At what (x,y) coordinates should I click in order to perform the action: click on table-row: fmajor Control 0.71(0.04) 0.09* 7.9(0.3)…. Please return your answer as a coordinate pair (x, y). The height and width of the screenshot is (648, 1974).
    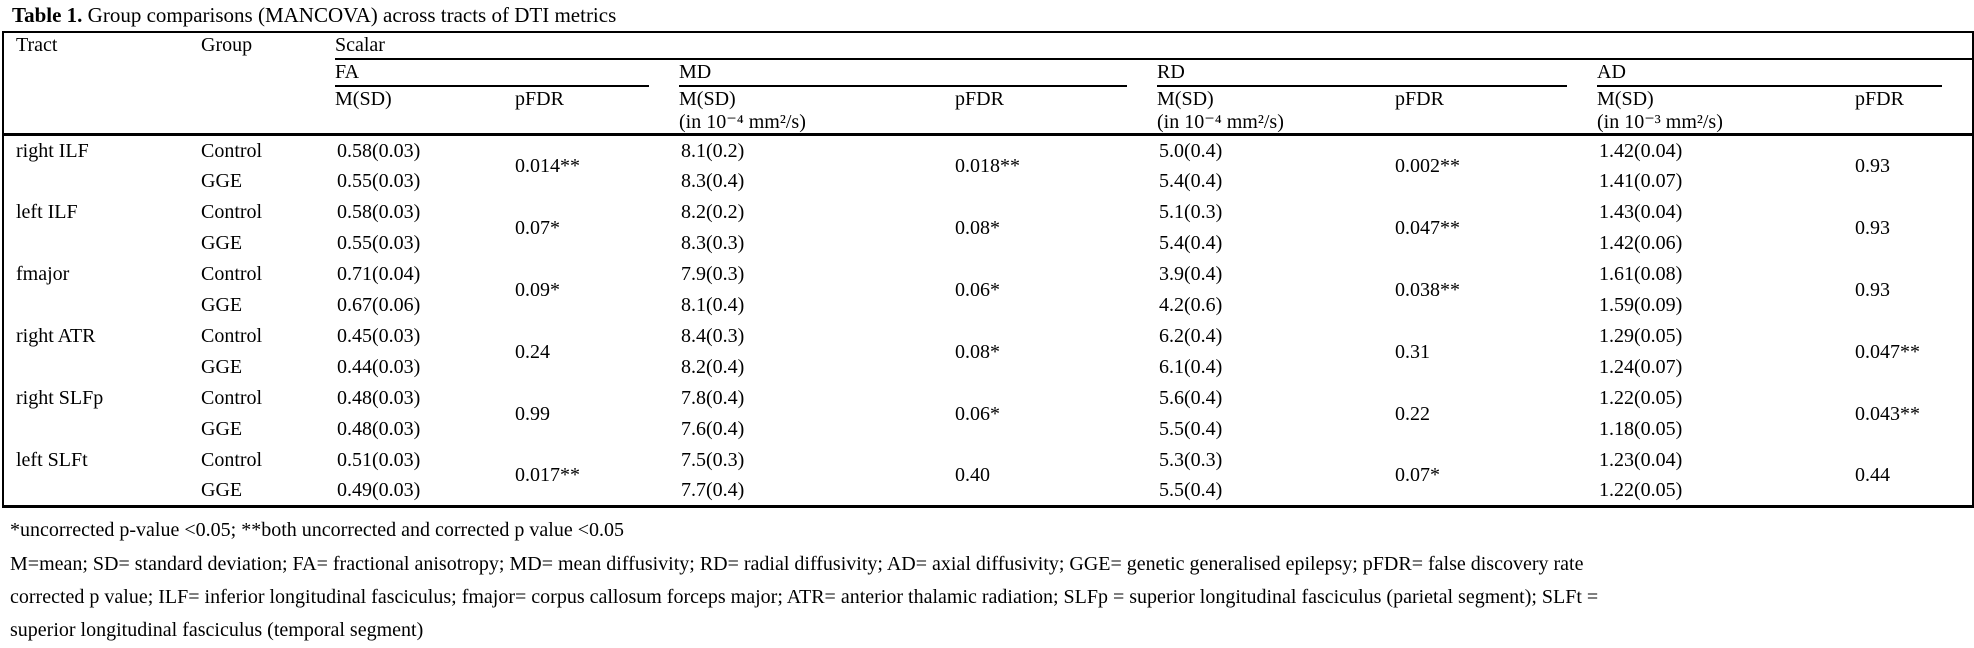
    Looking at the image, I should click on (988, 280).